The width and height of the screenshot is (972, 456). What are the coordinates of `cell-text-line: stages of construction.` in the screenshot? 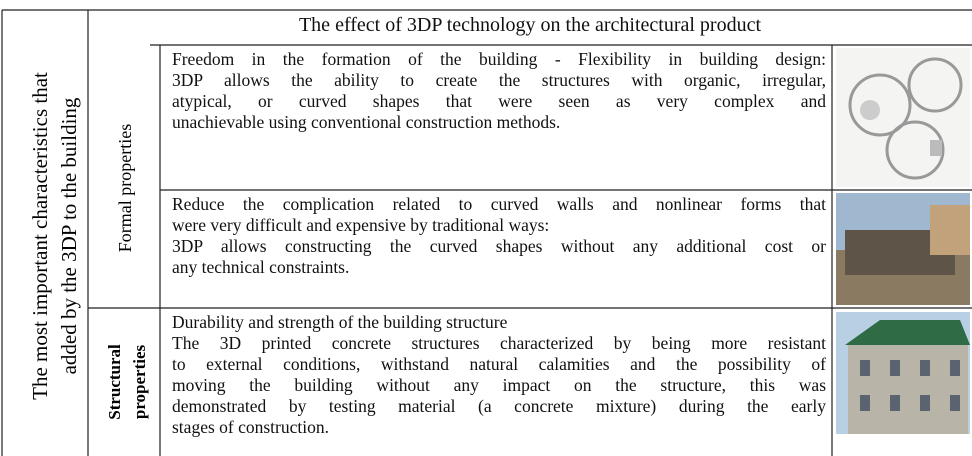 It's located at (250, 427).